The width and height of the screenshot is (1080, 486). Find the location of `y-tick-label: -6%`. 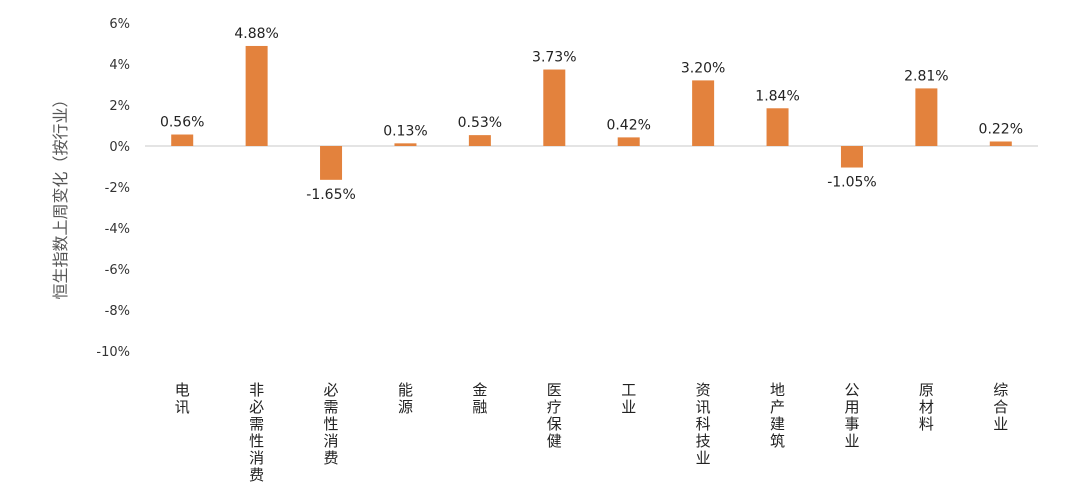

y-tick-label: -6% is located at coordinates (117, 270).